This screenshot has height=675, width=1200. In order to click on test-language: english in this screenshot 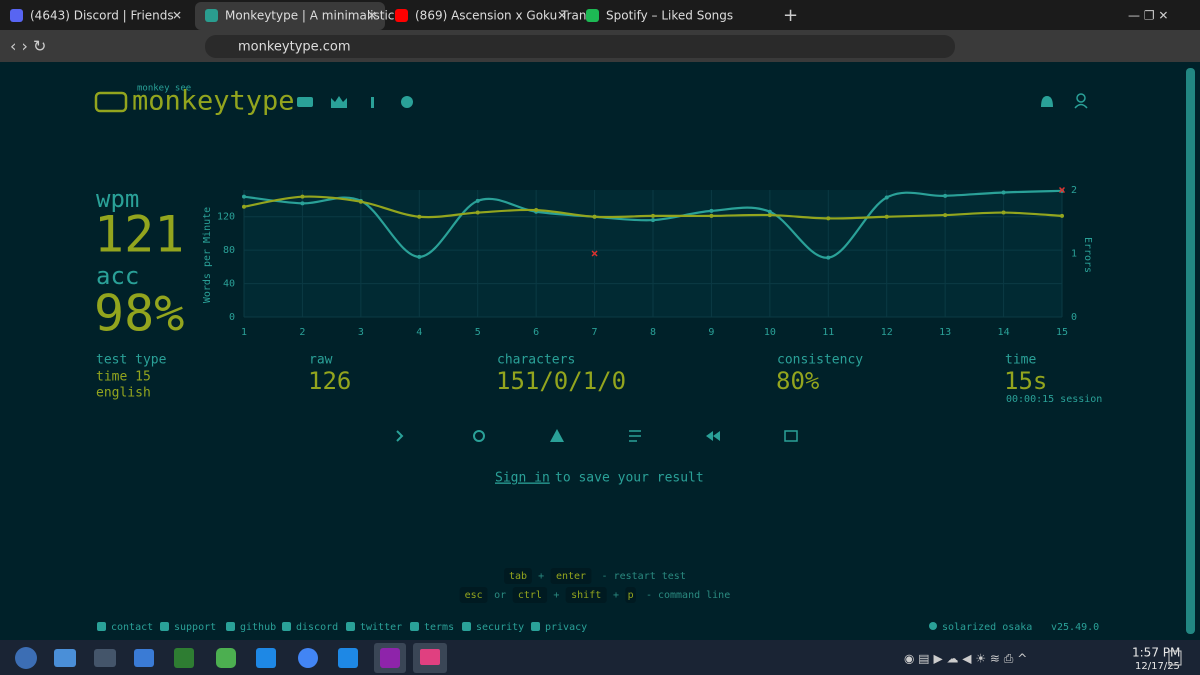, I will do `click(123, 393)`.